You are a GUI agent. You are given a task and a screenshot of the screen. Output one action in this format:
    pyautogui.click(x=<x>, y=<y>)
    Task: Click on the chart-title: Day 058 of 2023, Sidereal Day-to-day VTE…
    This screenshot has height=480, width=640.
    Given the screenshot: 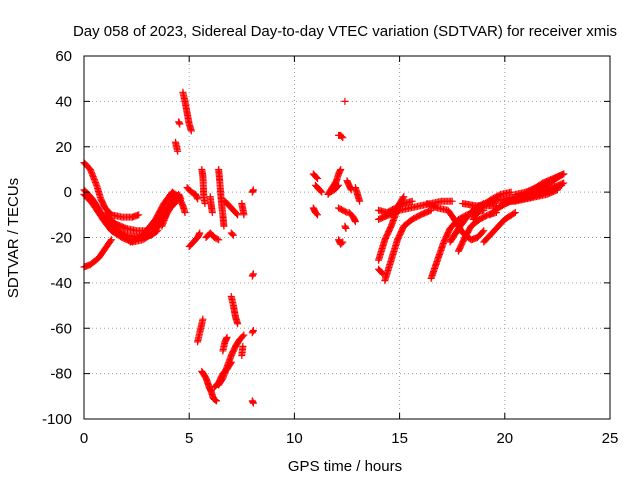 What is the action you would take?
    pyautogui.click(x=345, y=31)
    